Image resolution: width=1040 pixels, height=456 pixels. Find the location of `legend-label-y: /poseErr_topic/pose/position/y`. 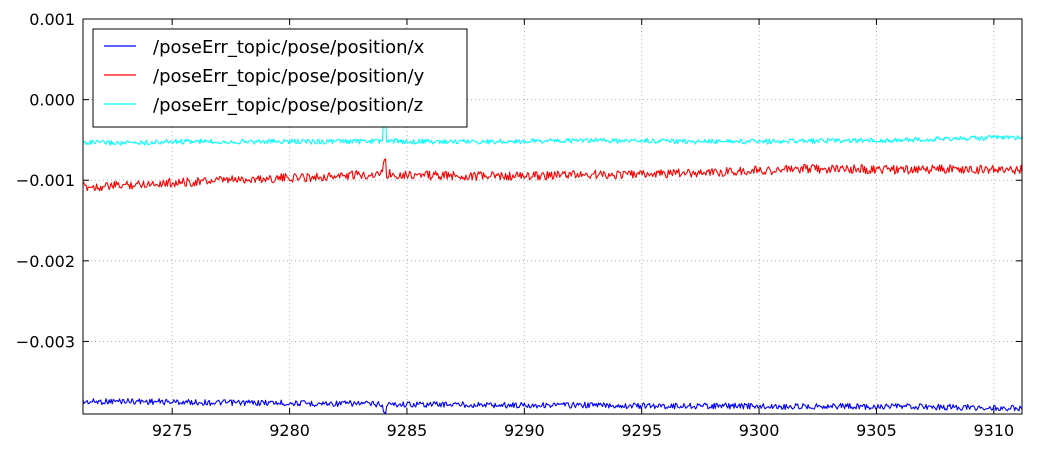

legend-label-y: /poseErr_topic/pose/position/y is located at coordinates (289, 76).